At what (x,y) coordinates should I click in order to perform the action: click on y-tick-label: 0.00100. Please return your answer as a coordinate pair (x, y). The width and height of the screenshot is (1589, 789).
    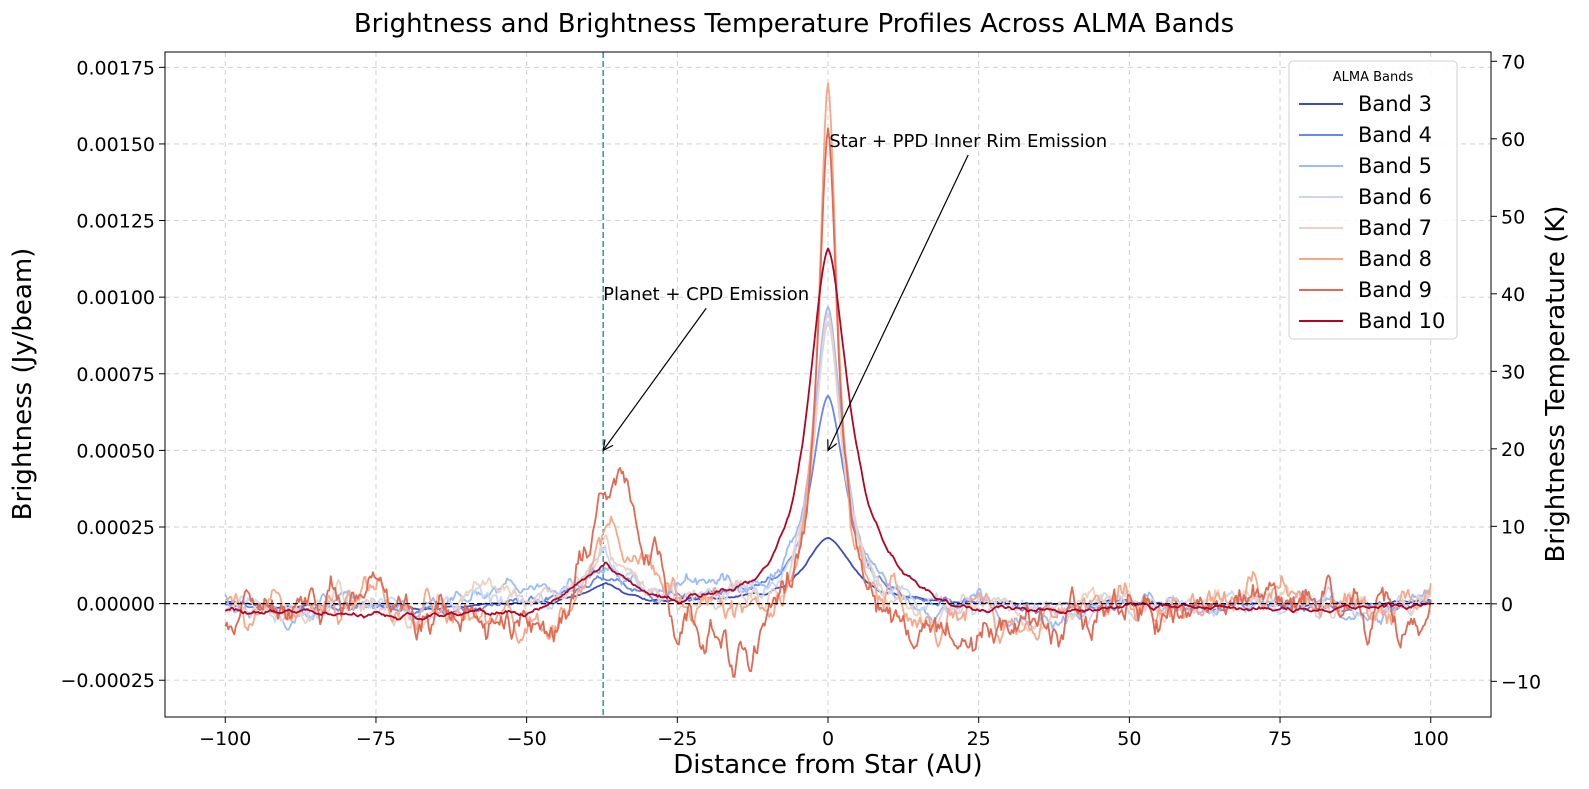
    Looking at the image, I should click on (115, 298).